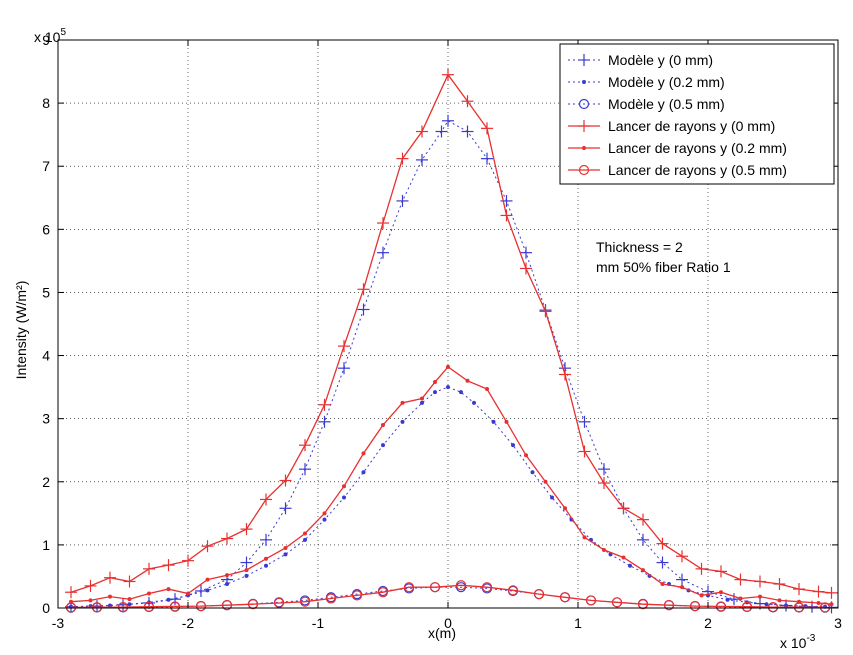 The width and height of the screenshot is (853, 655). Describe the element at coordinates (639, 247) in the screenshot. I see `annotation-line-1: Thickness = 2` at that location.